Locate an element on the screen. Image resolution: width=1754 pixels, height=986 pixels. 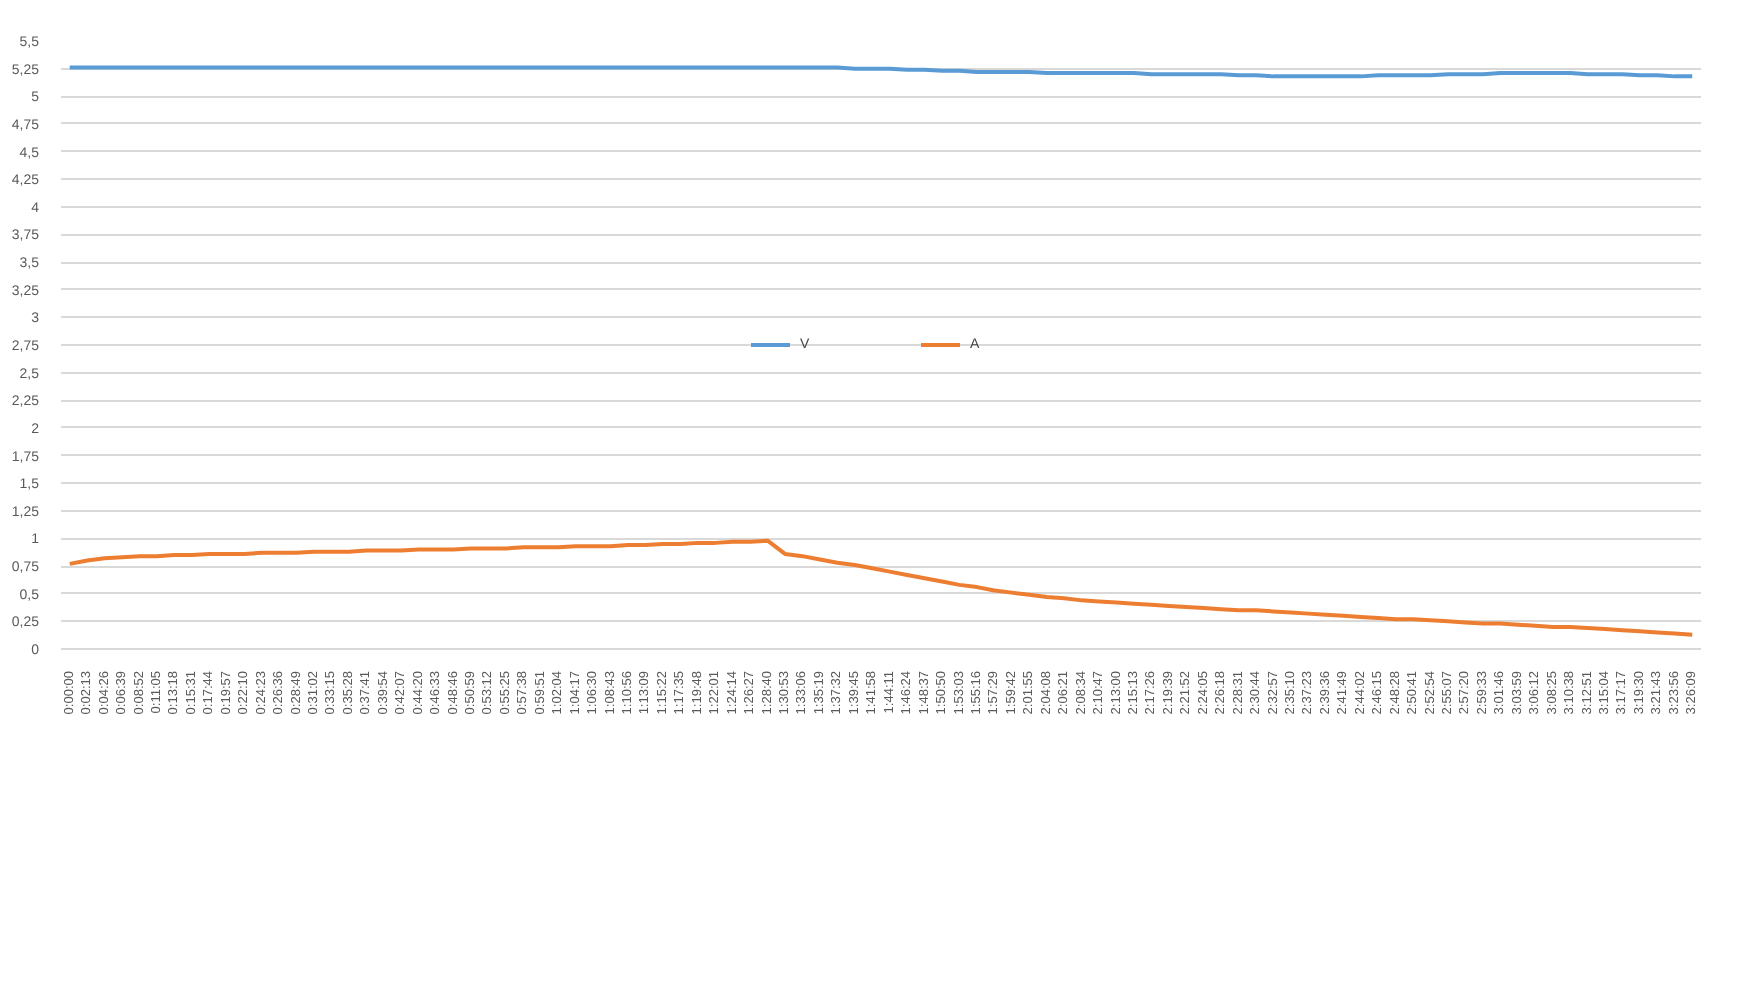
line-series is located at coordinates (881, 587).